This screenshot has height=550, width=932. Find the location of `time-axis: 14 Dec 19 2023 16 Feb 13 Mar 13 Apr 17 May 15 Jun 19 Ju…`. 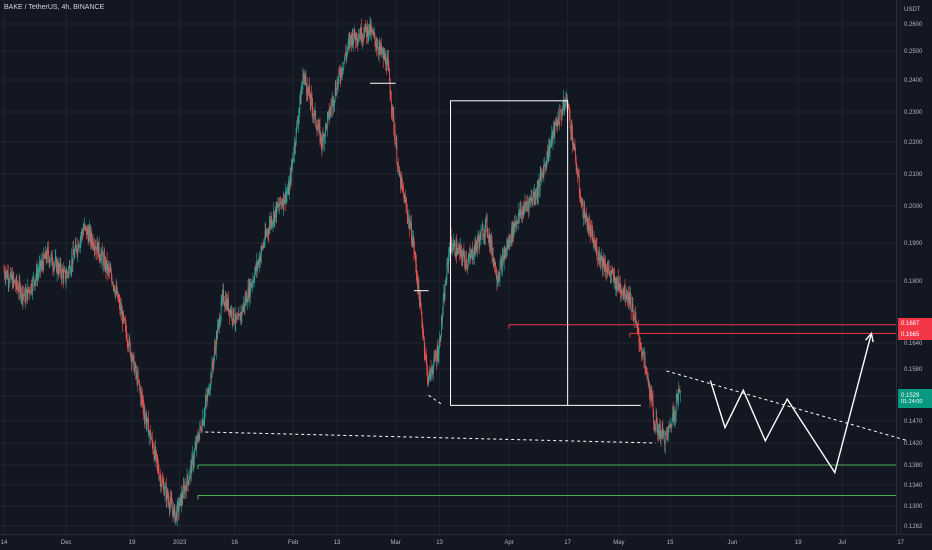

time-axis: 14 Dec 19 2023 16 Feb 13 Mar 13 Apr 17 May 15 Jun 19 Ju… is located at coordinates (453, 543).